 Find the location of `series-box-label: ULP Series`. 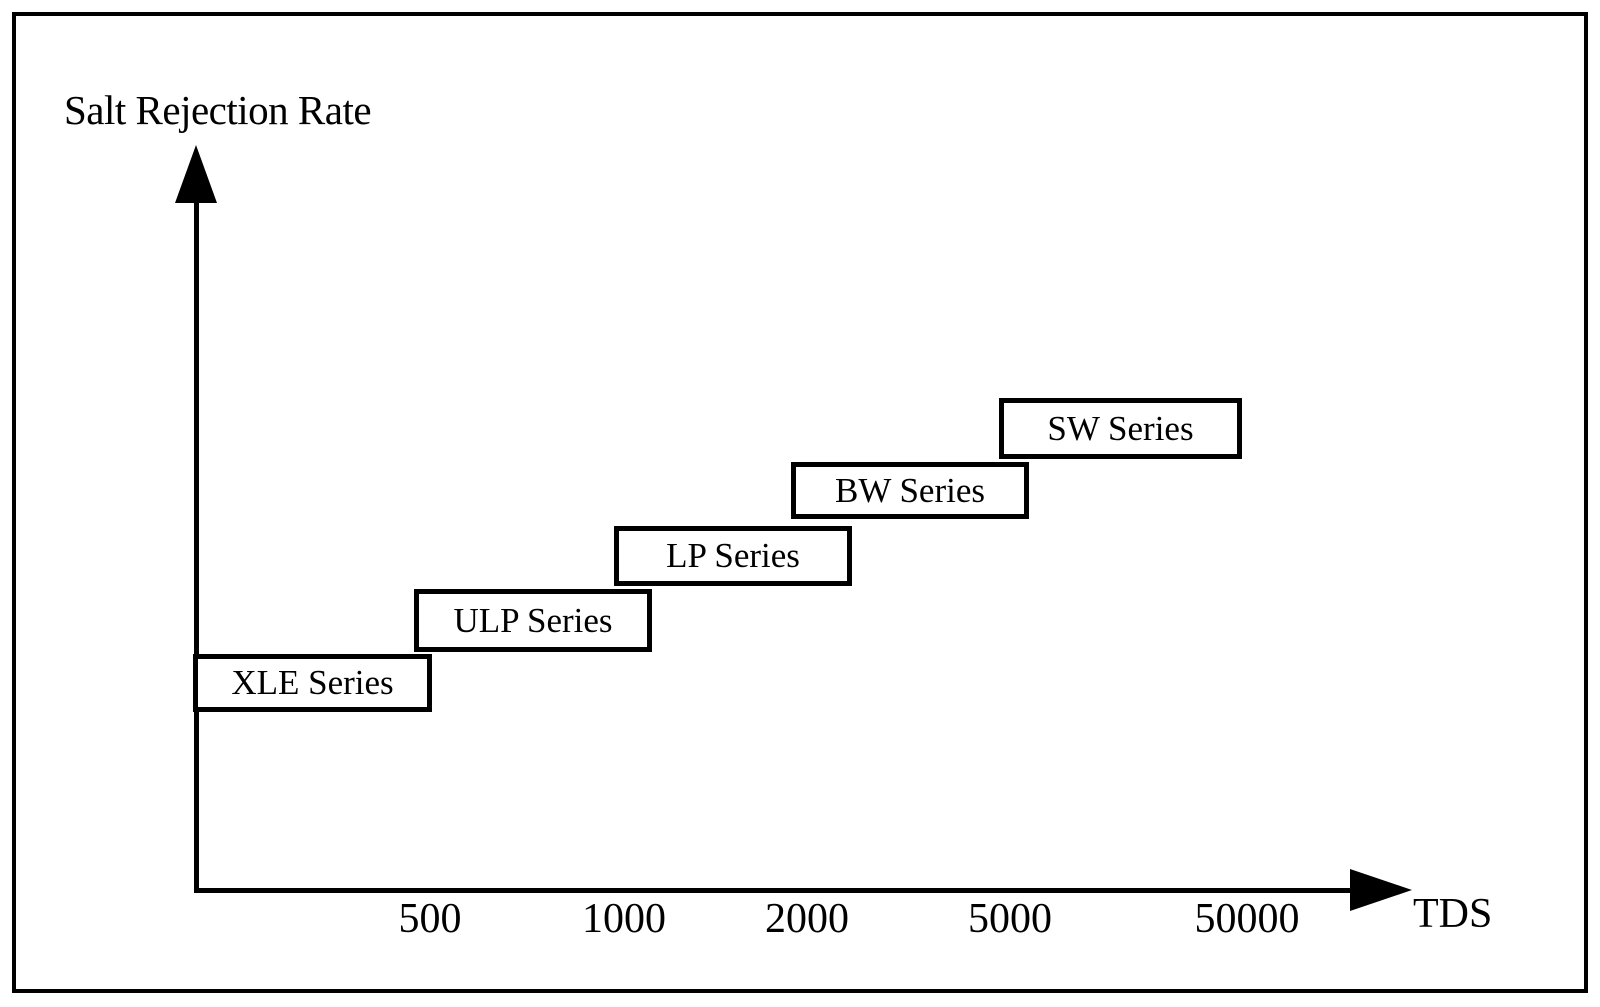

series-box-label: ULP Series is located at coordinates (533, 620).